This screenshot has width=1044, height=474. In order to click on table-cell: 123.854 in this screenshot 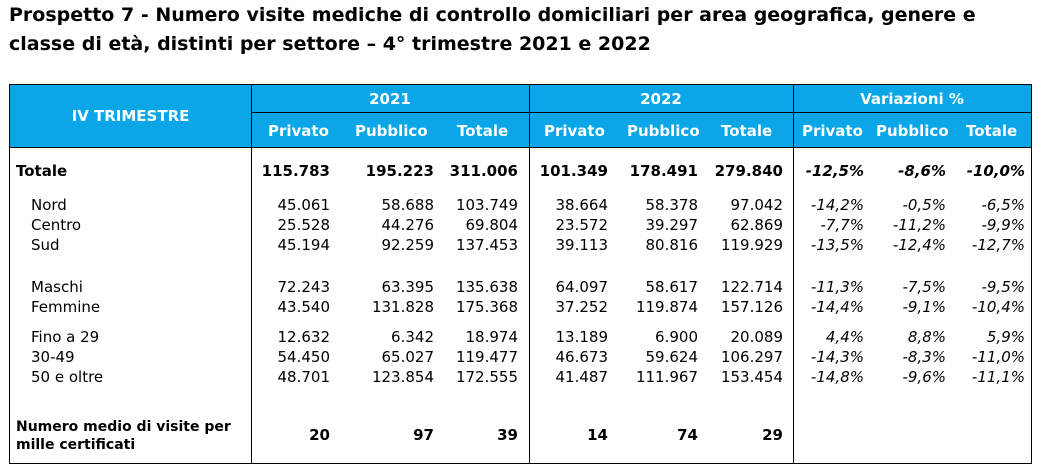, I will do `click(402, 377)`.